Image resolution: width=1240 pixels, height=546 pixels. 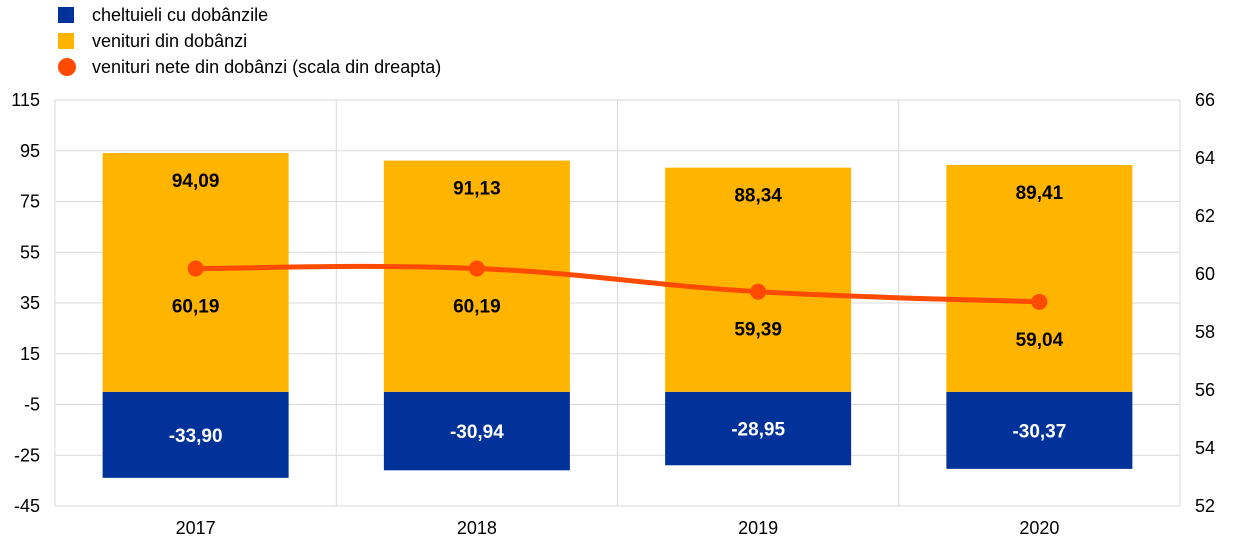 What do you see at coordinates (27, 455) in the screenshot?
I see `y-left-tick-label: -25` at bounding box center [27, 455].